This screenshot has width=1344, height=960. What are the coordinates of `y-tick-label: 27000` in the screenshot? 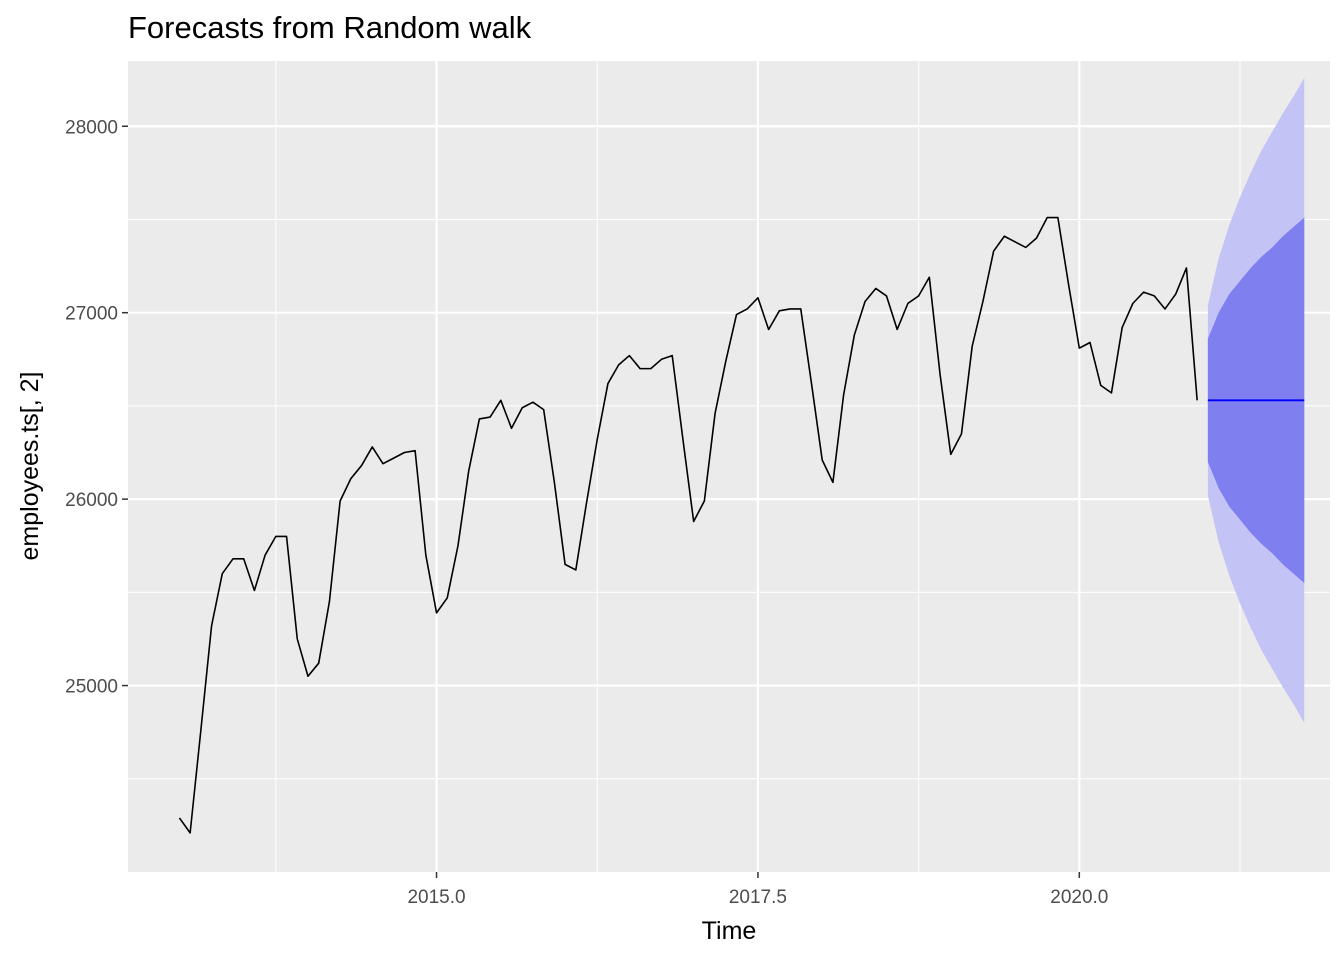 It's located at (91, 314).